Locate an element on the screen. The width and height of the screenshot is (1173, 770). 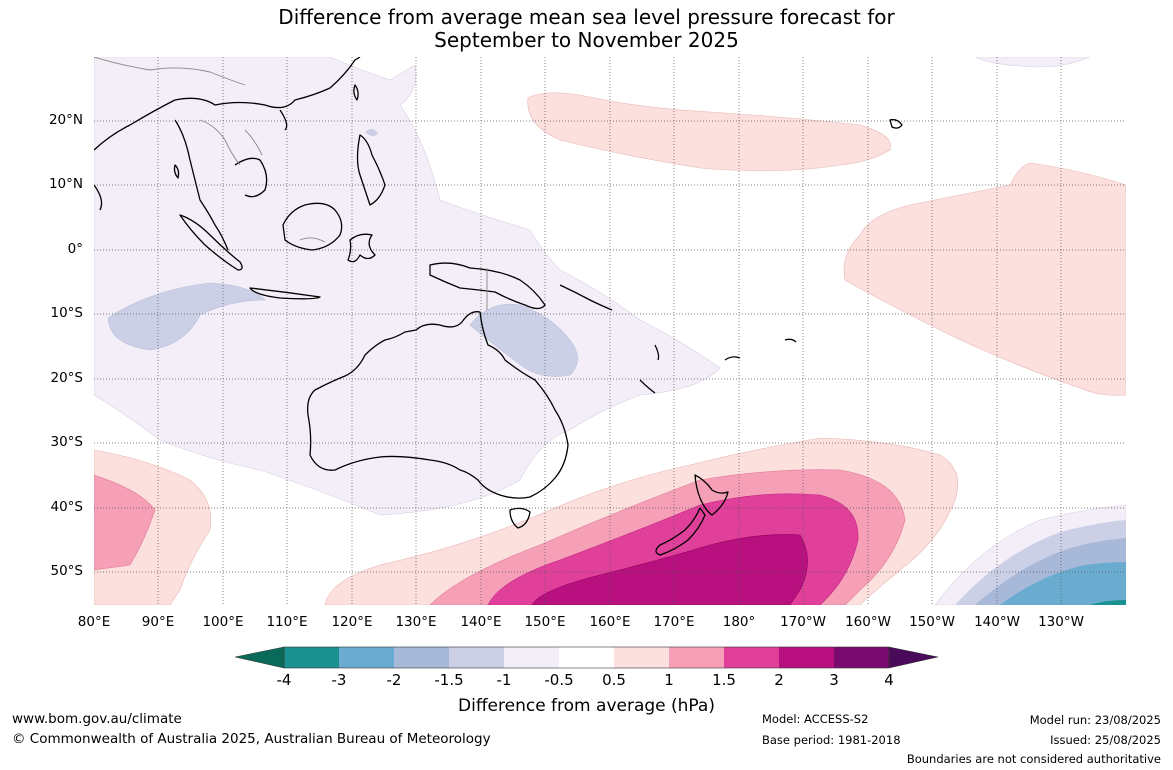
lon-label-160w: 160°W is located at coordinates (868, 622).